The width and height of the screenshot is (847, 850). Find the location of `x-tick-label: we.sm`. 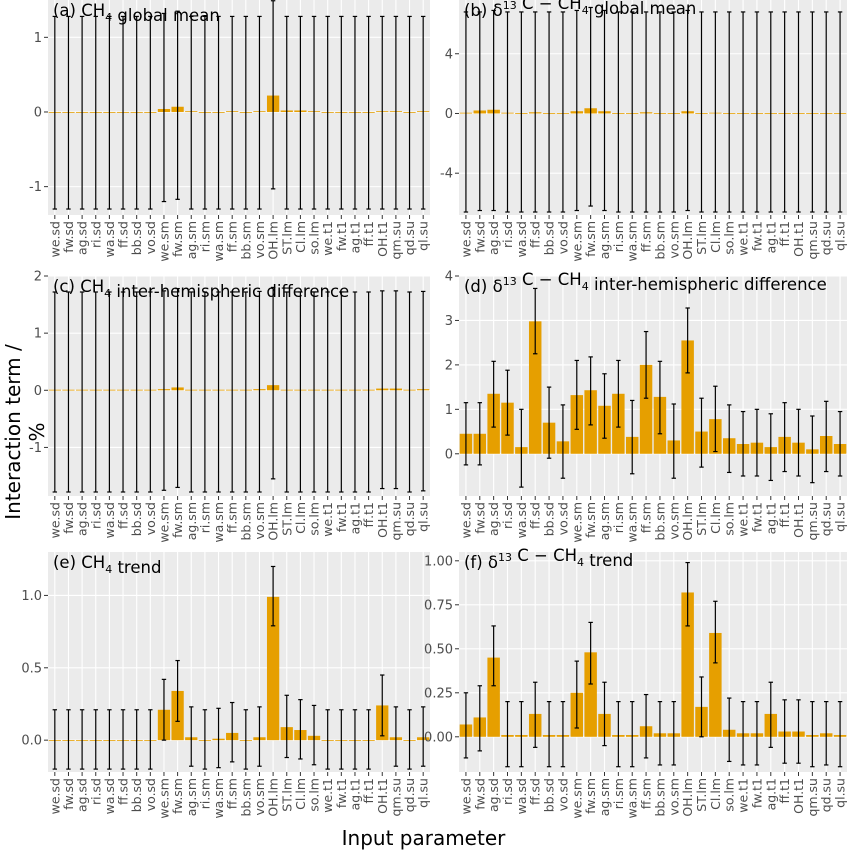

x-tick-label: we.sm is located at coordinates (576, 241).